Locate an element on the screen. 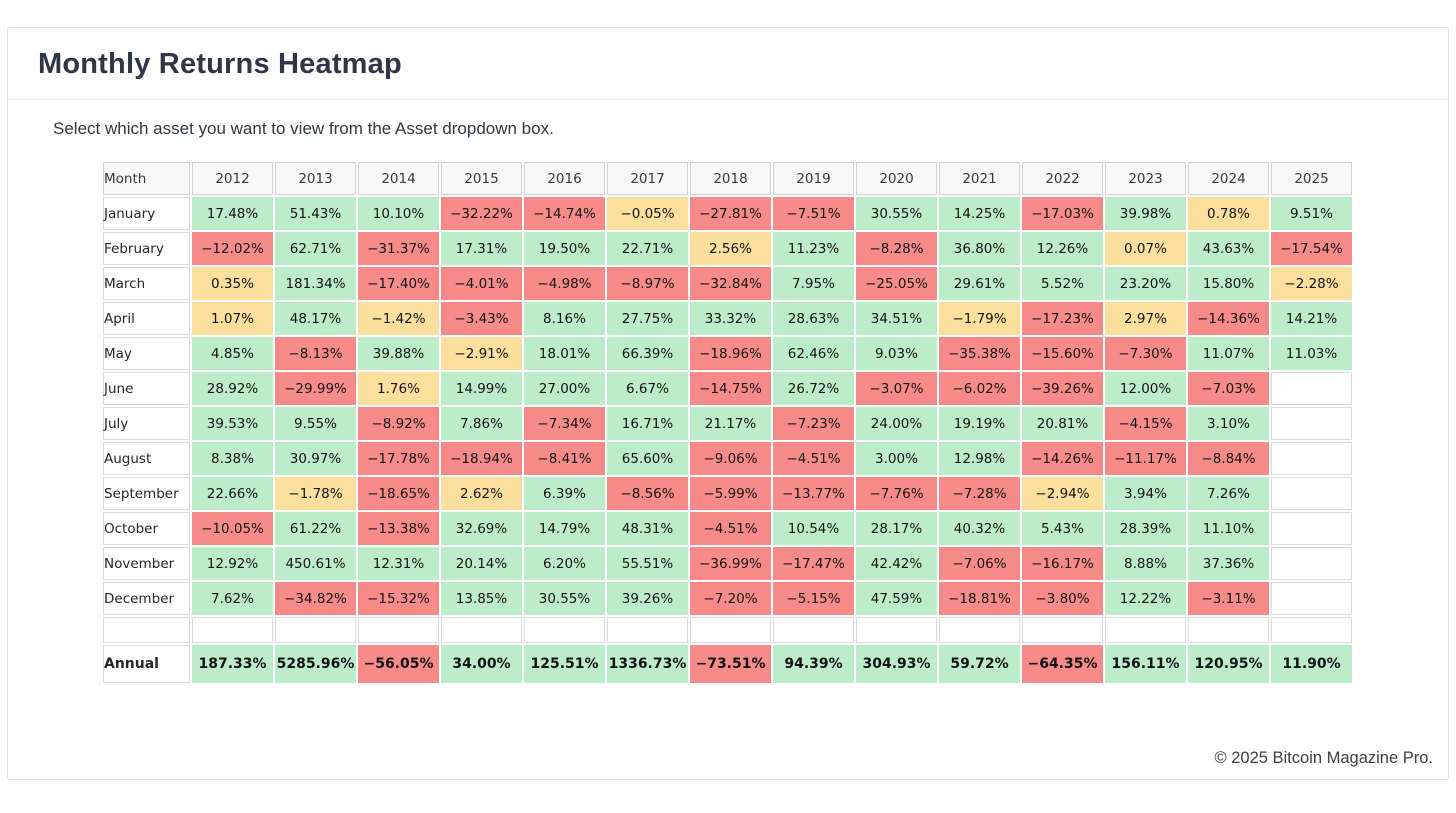 This screenshot has width=1456, height=813. heatmap-cell: 28.92% is located at coordinates (232, 388).